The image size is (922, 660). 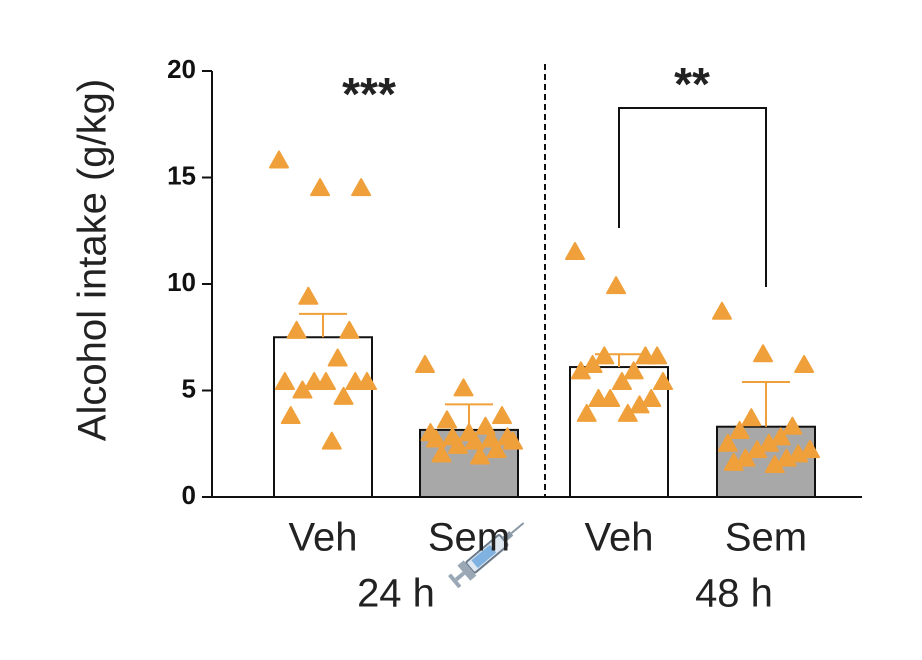 I want to click on group-label: 48 h, so click(x=734, y=594).